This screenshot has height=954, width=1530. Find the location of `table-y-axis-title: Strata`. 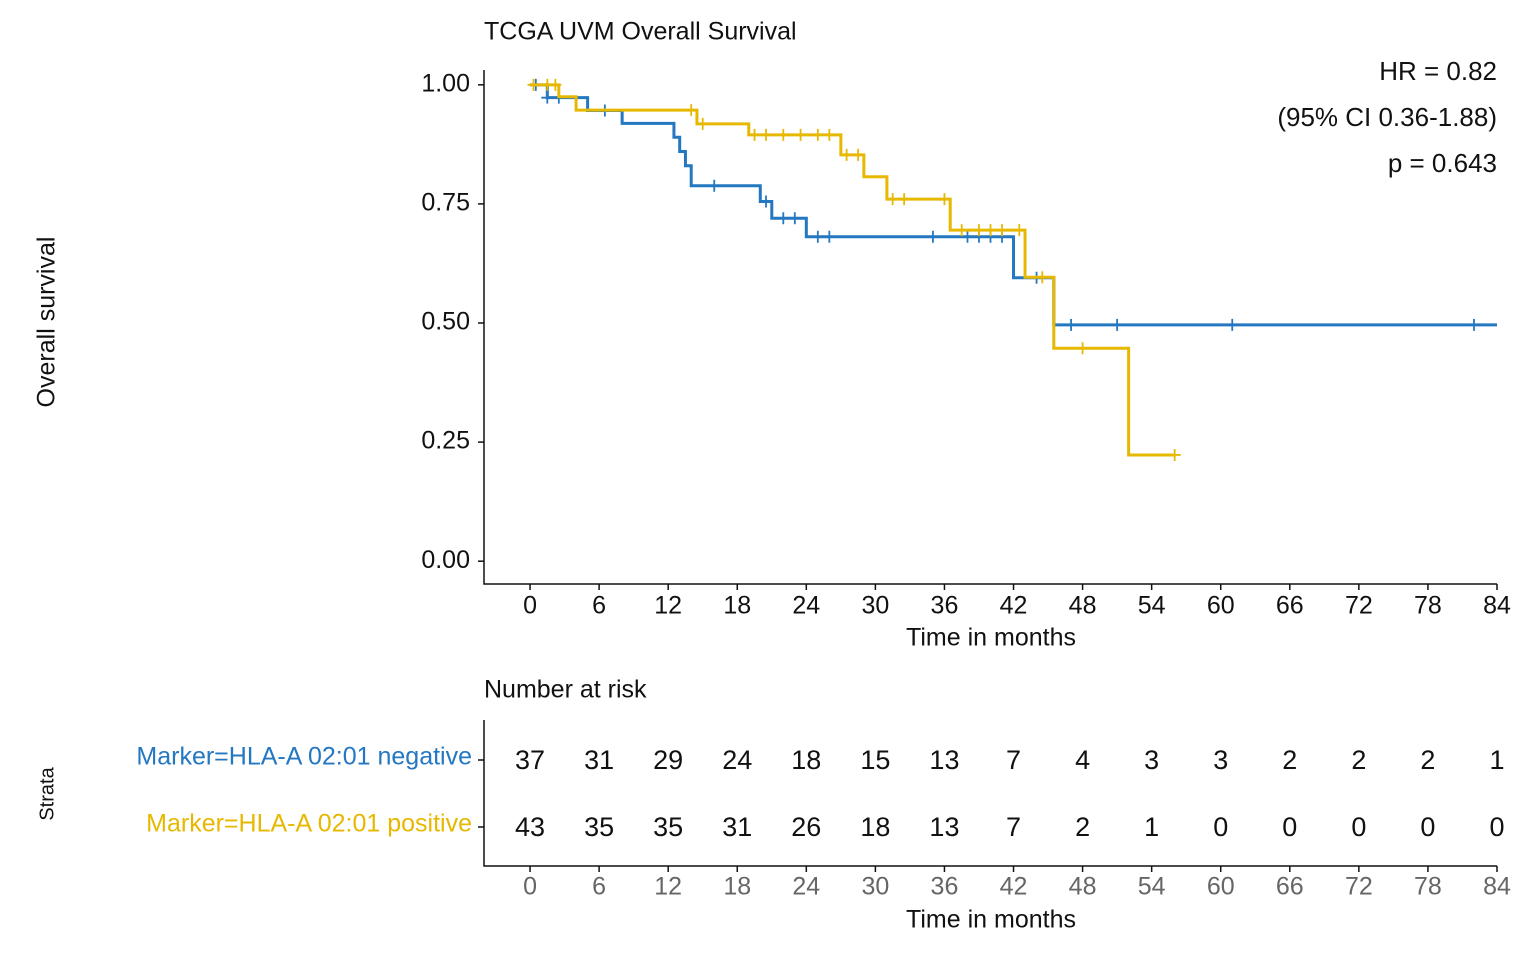

table-y-axis-title: Strata is located at coordinates (47, 793).